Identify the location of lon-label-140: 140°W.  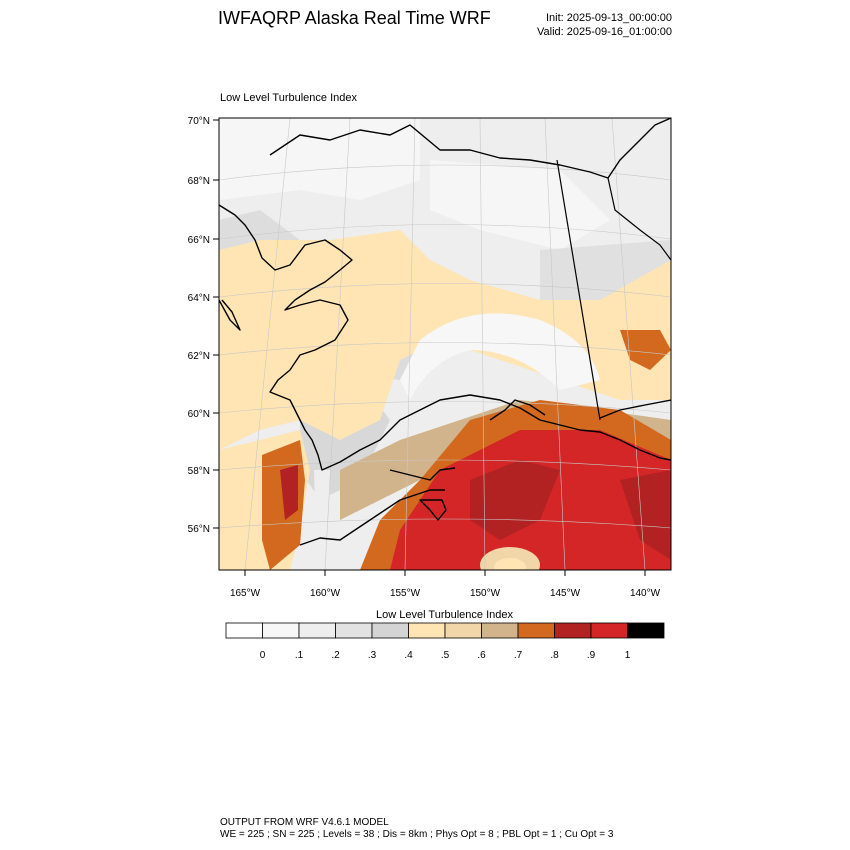
(645, 593).